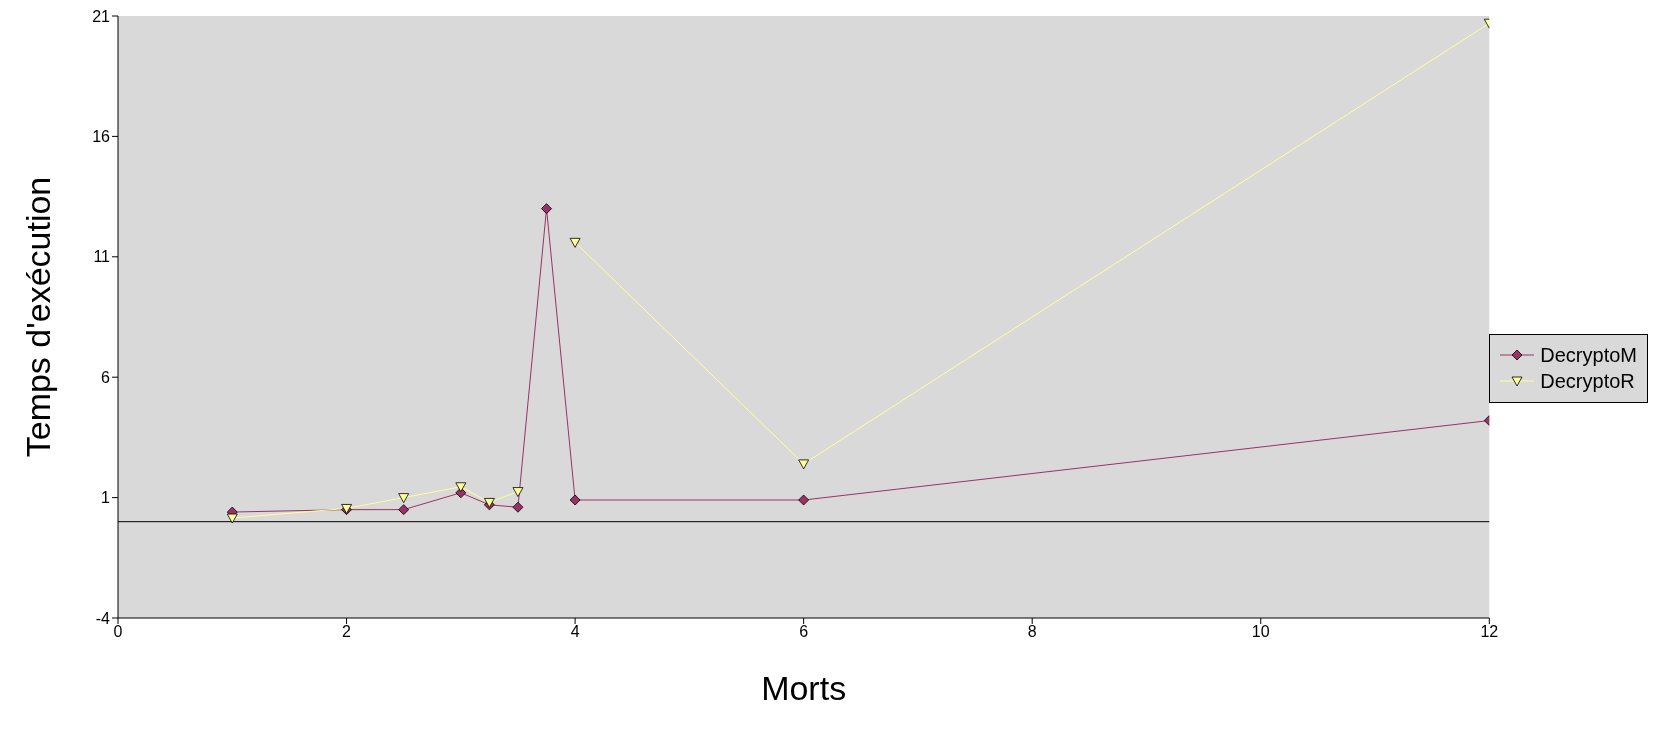  I want to click on x-axis-title: Morts, so click(804, 688).